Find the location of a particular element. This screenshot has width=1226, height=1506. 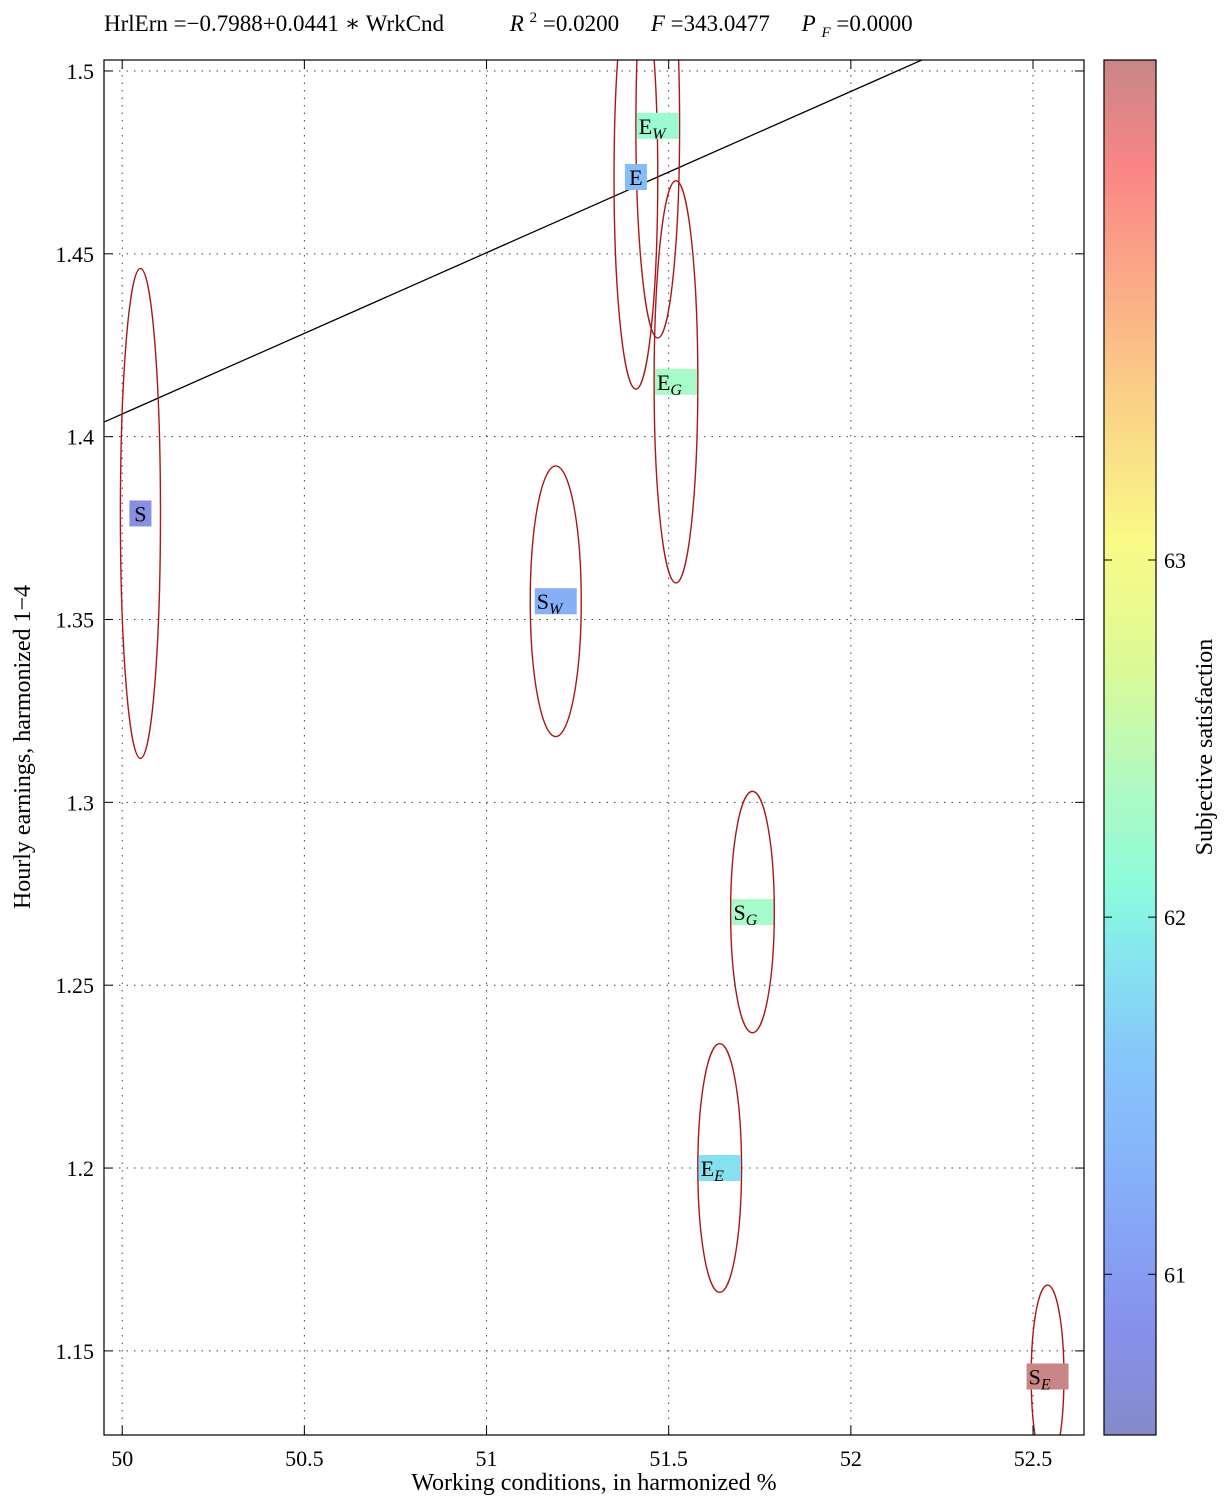

y-tick-label: 1.45 is located at coordinates (75, 254).